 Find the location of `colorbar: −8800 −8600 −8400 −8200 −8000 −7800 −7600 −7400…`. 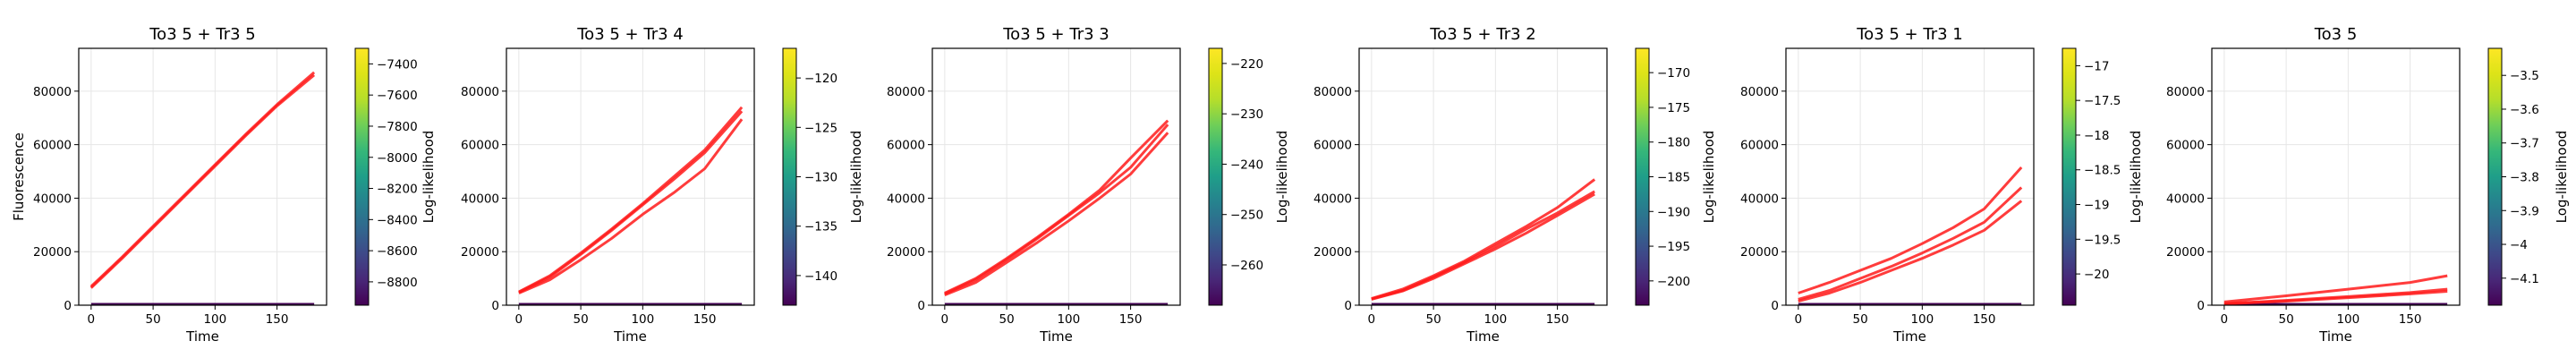

colorbar: −8800 −8600 −8400 −8200 −8000 −7800 −7600 −7400… is located at coordinates (395, 176).